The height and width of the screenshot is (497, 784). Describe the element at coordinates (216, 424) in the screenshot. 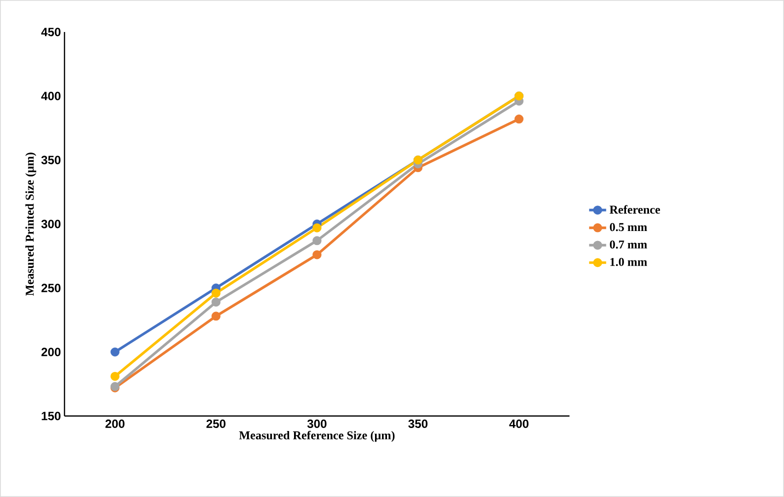

I see `x-tick-label: 250` at that location.